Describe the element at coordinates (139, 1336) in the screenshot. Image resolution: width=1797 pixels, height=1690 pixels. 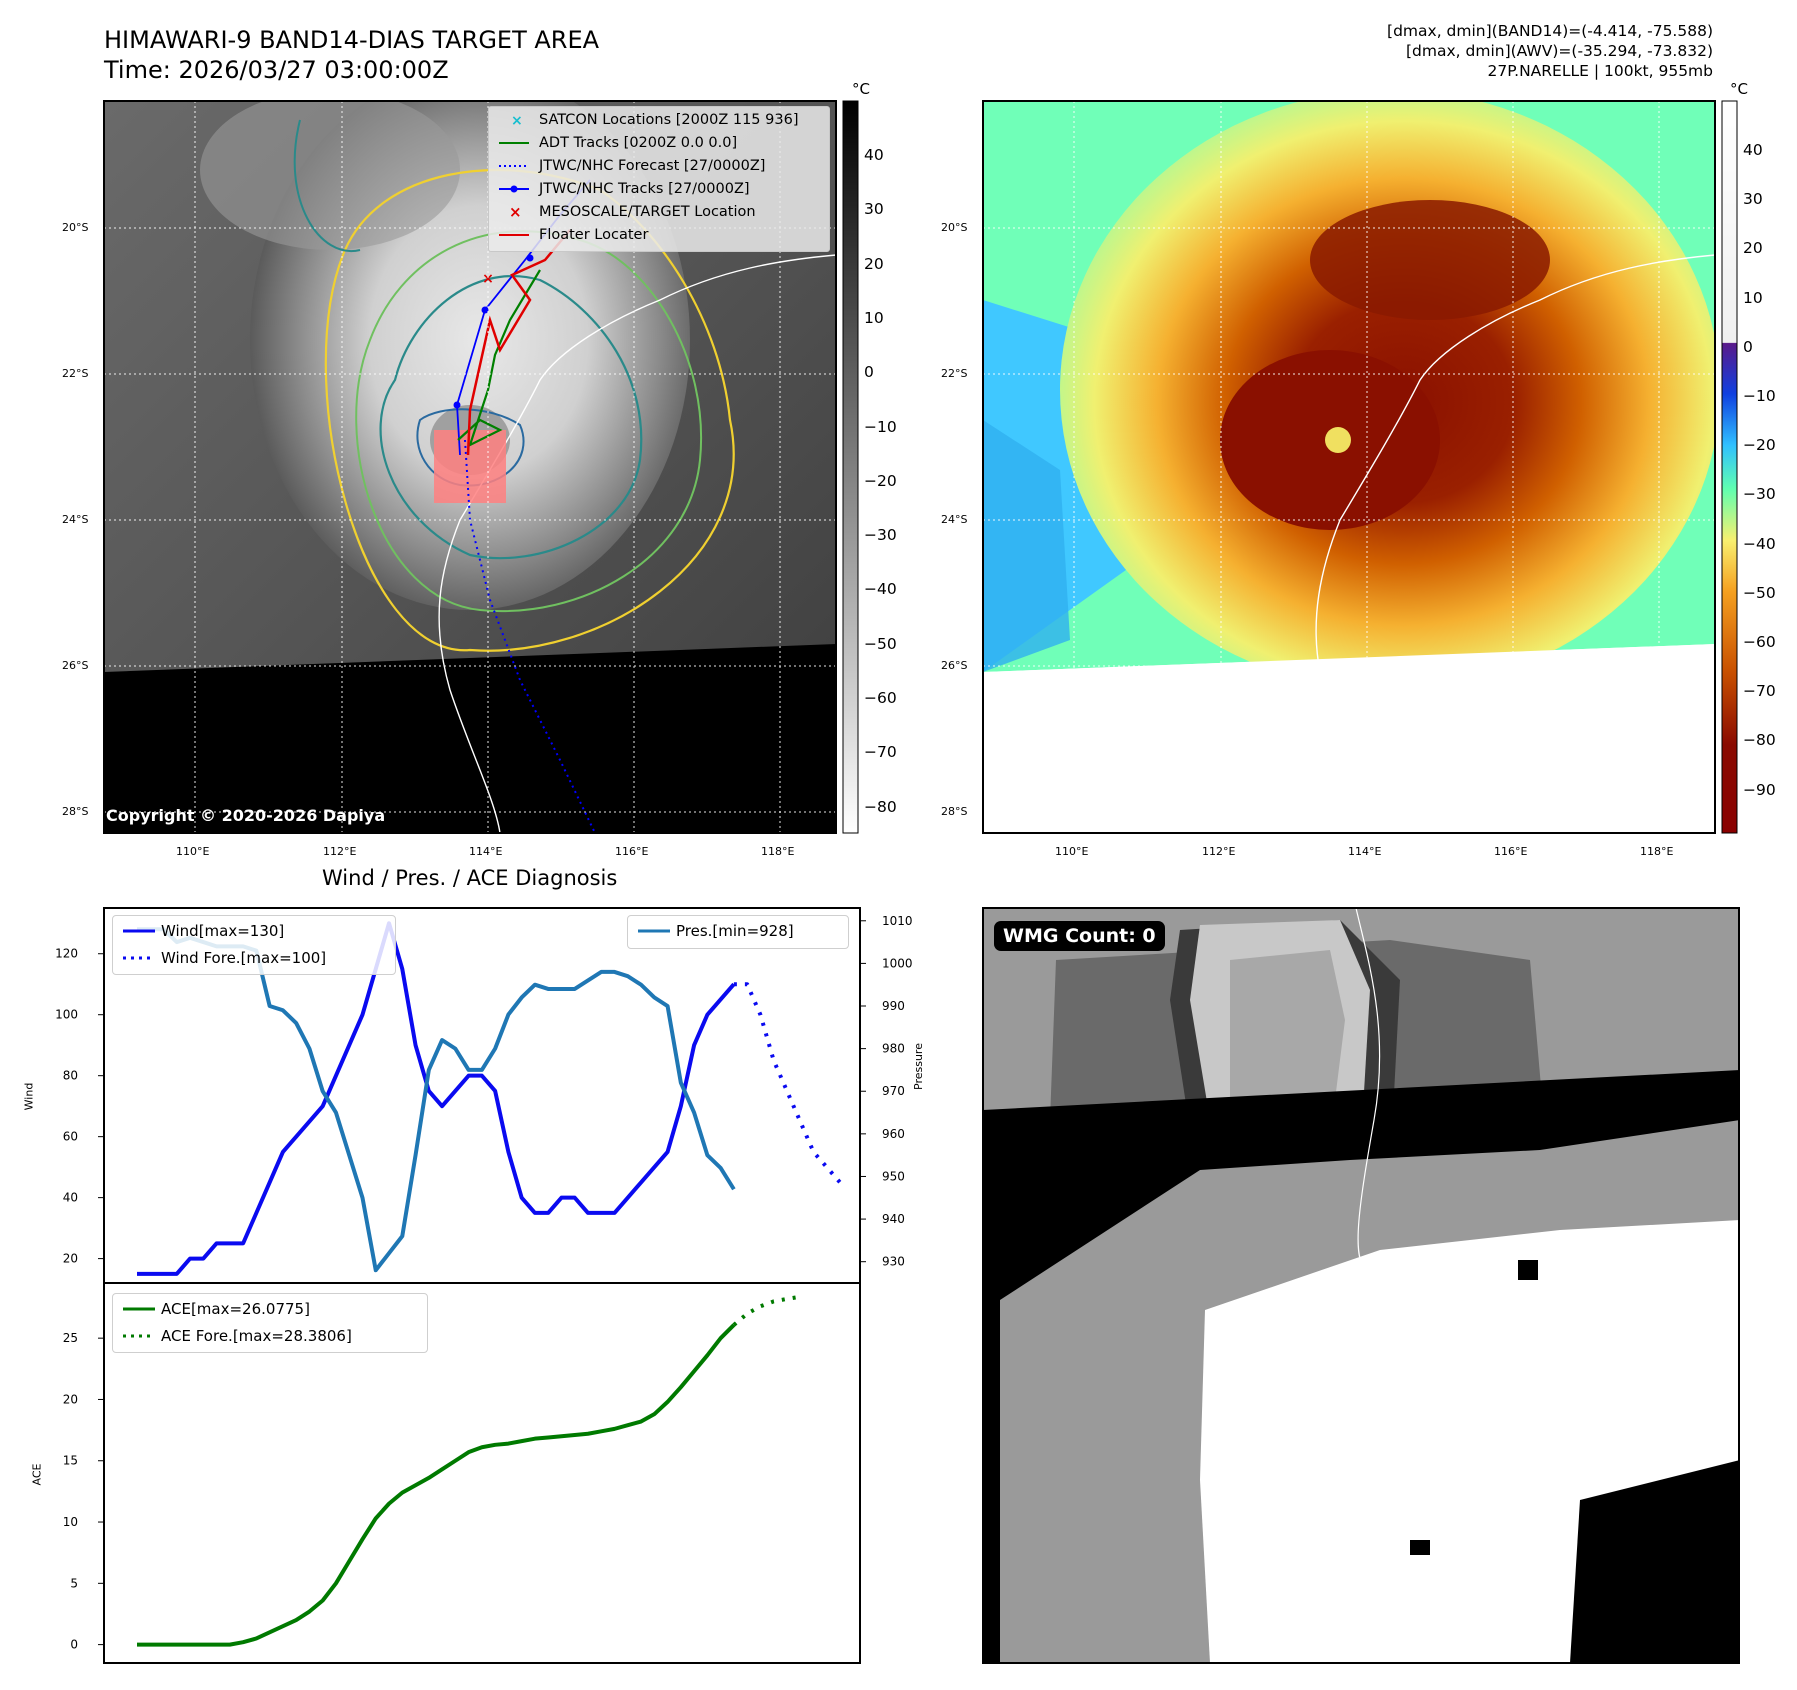
I see `ace-fore-dotted-icon` at that location.